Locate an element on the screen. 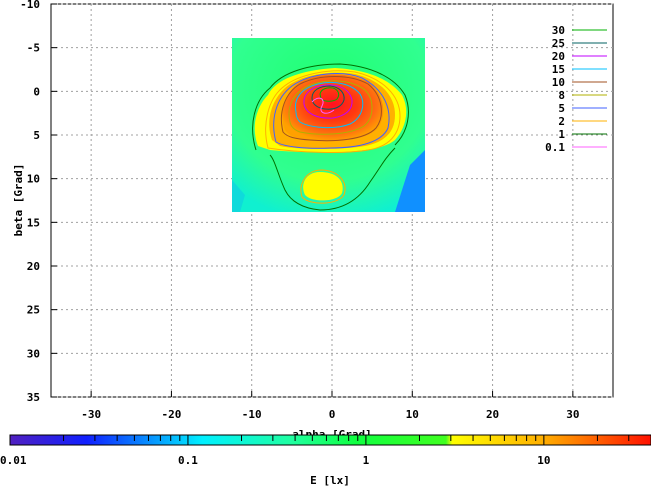 The height and width of the screenshot is (486, 651). legend-label: 25 is located at coordinates (558, 43).